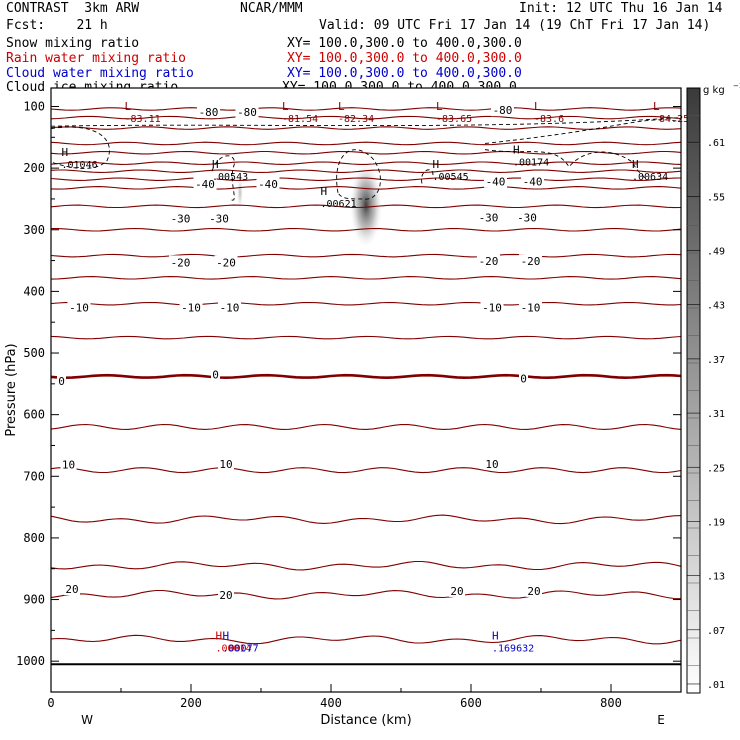  I want to click on extremum-kind-6: H, so click(65, 152).